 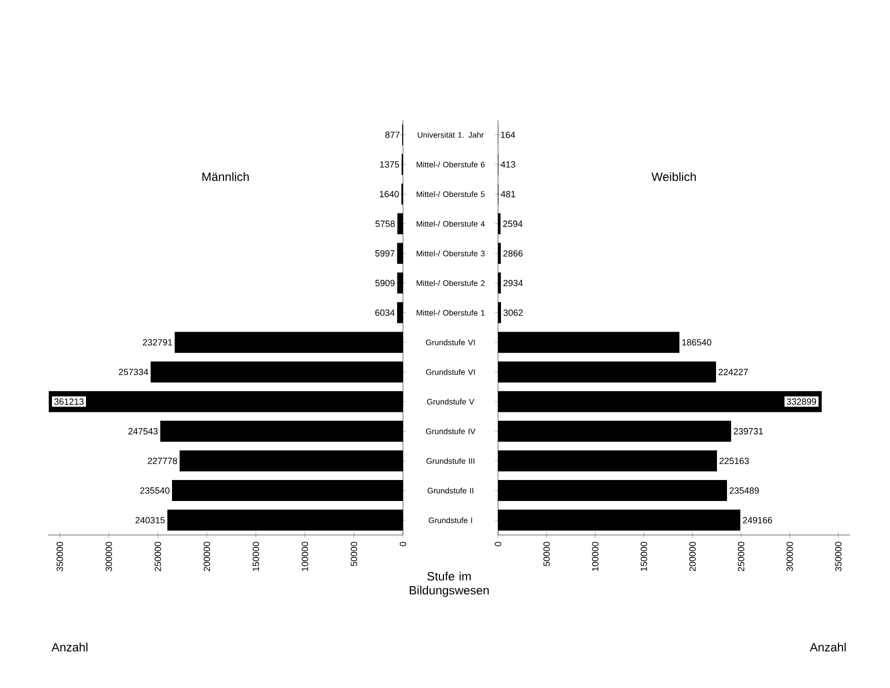 What do you see at coordinates (389, 194) in the screenshot?
I see `data-label: 1640` at bounding box center [389, 194].